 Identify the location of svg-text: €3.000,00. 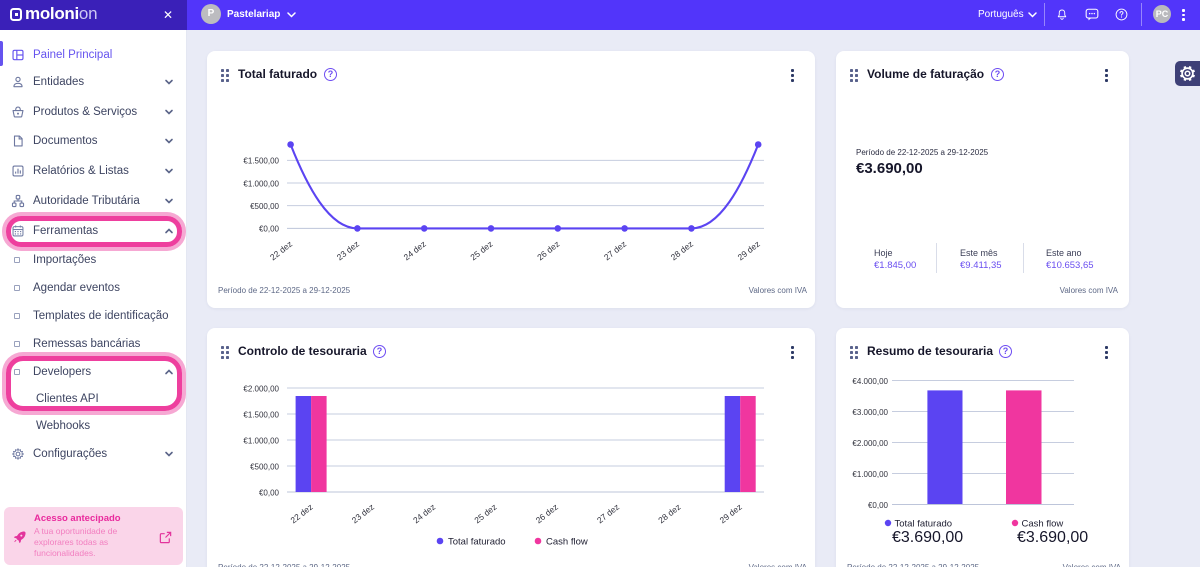
(870, 412).